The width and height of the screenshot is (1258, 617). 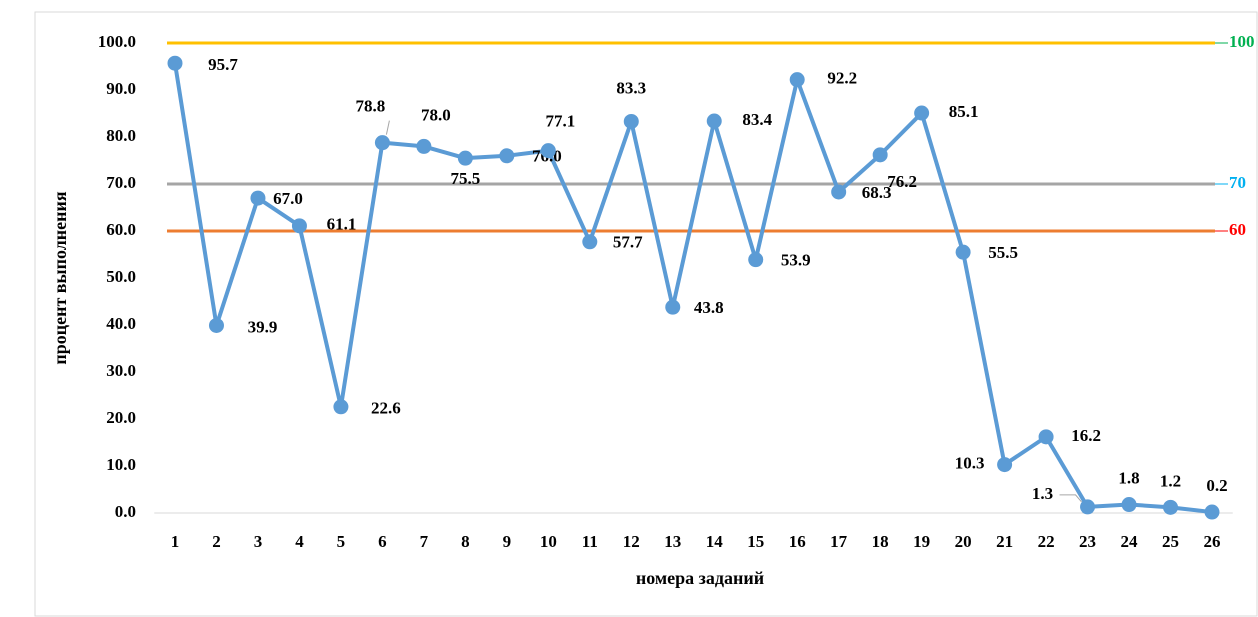 What do you see at coordinates (382, 541) in the screenshot?
I see `x-tick-label: 6` at bounding box center [382, 541].